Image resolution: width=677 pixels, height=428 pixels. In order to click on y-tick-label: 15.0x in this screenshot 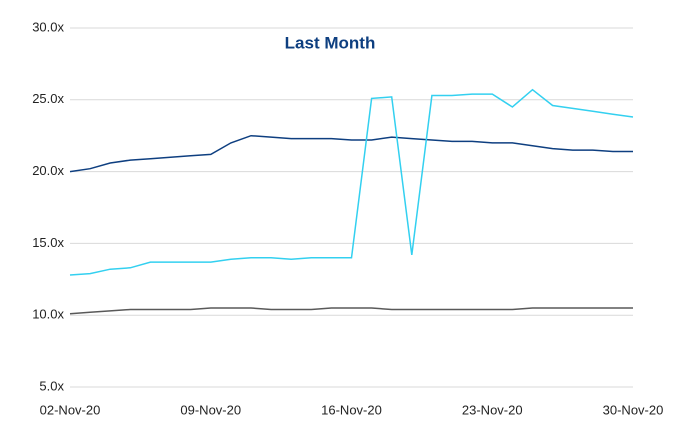, I will do `click(48, 242)`.